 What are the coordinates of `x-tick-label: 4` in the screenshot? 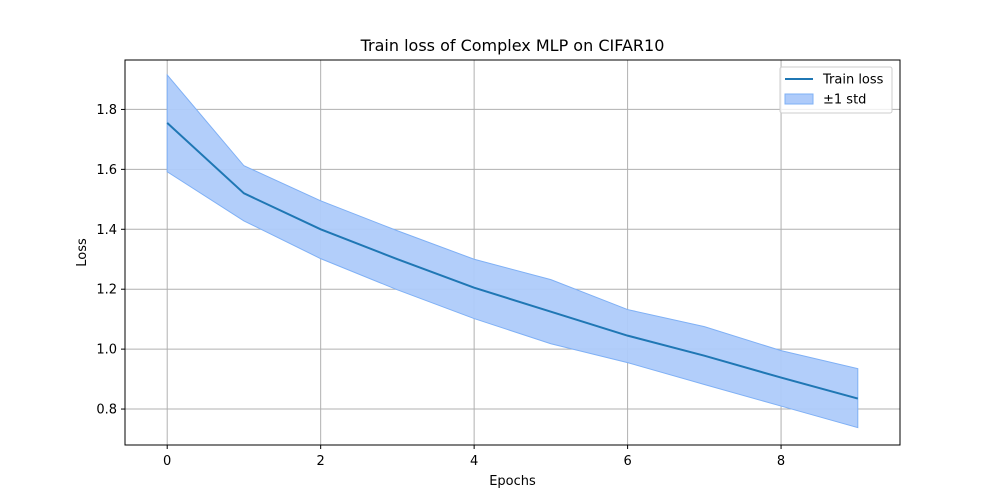 It's located at (474, 461).